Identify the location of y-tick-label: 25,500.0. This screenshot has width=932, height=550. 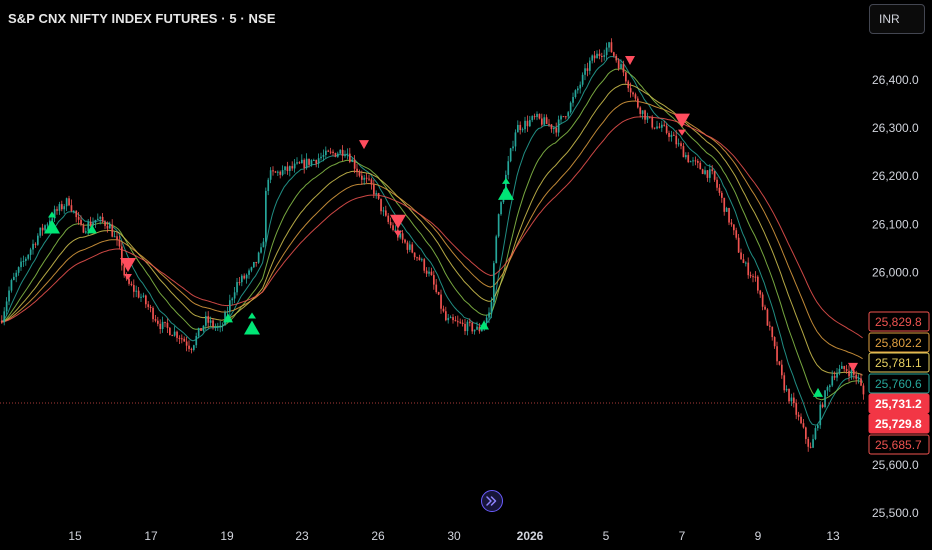
(895, 513).